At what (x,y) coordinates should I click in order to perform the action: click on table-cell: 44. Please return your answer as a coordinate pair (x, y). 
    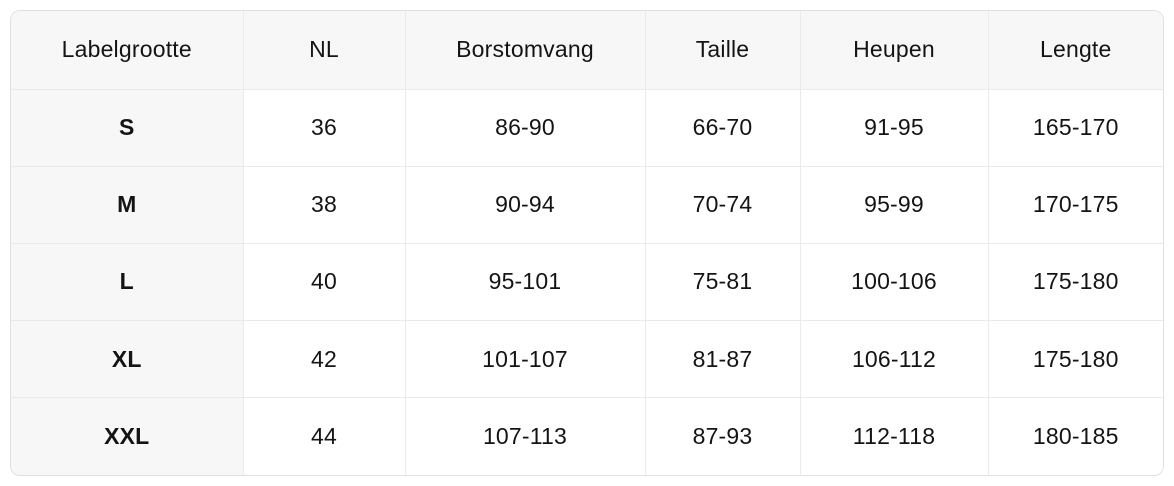
    Looking at the image, I should click on (324, 436).